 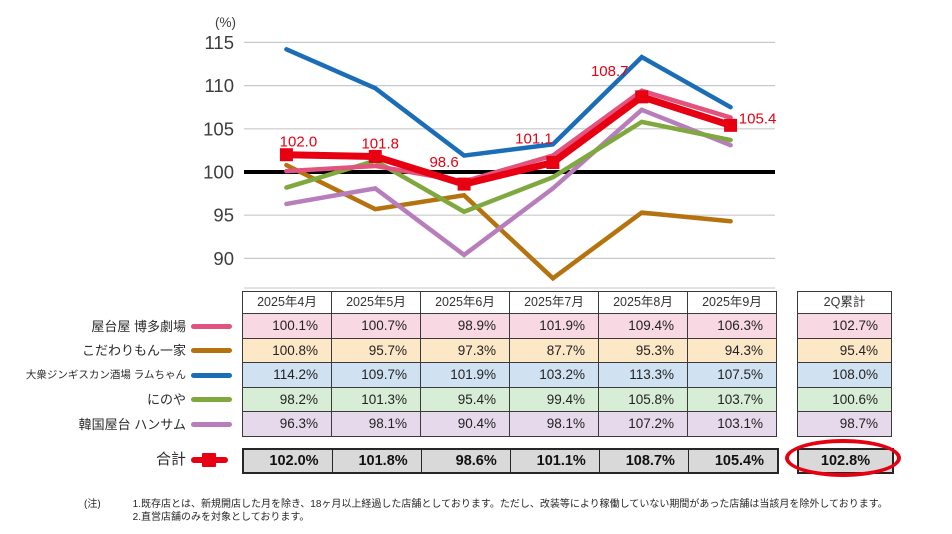 What do you see at coordinates (287, 350) in the screenshot?
I see `value-cell: 100.8%` at bounding box center [287, 350].